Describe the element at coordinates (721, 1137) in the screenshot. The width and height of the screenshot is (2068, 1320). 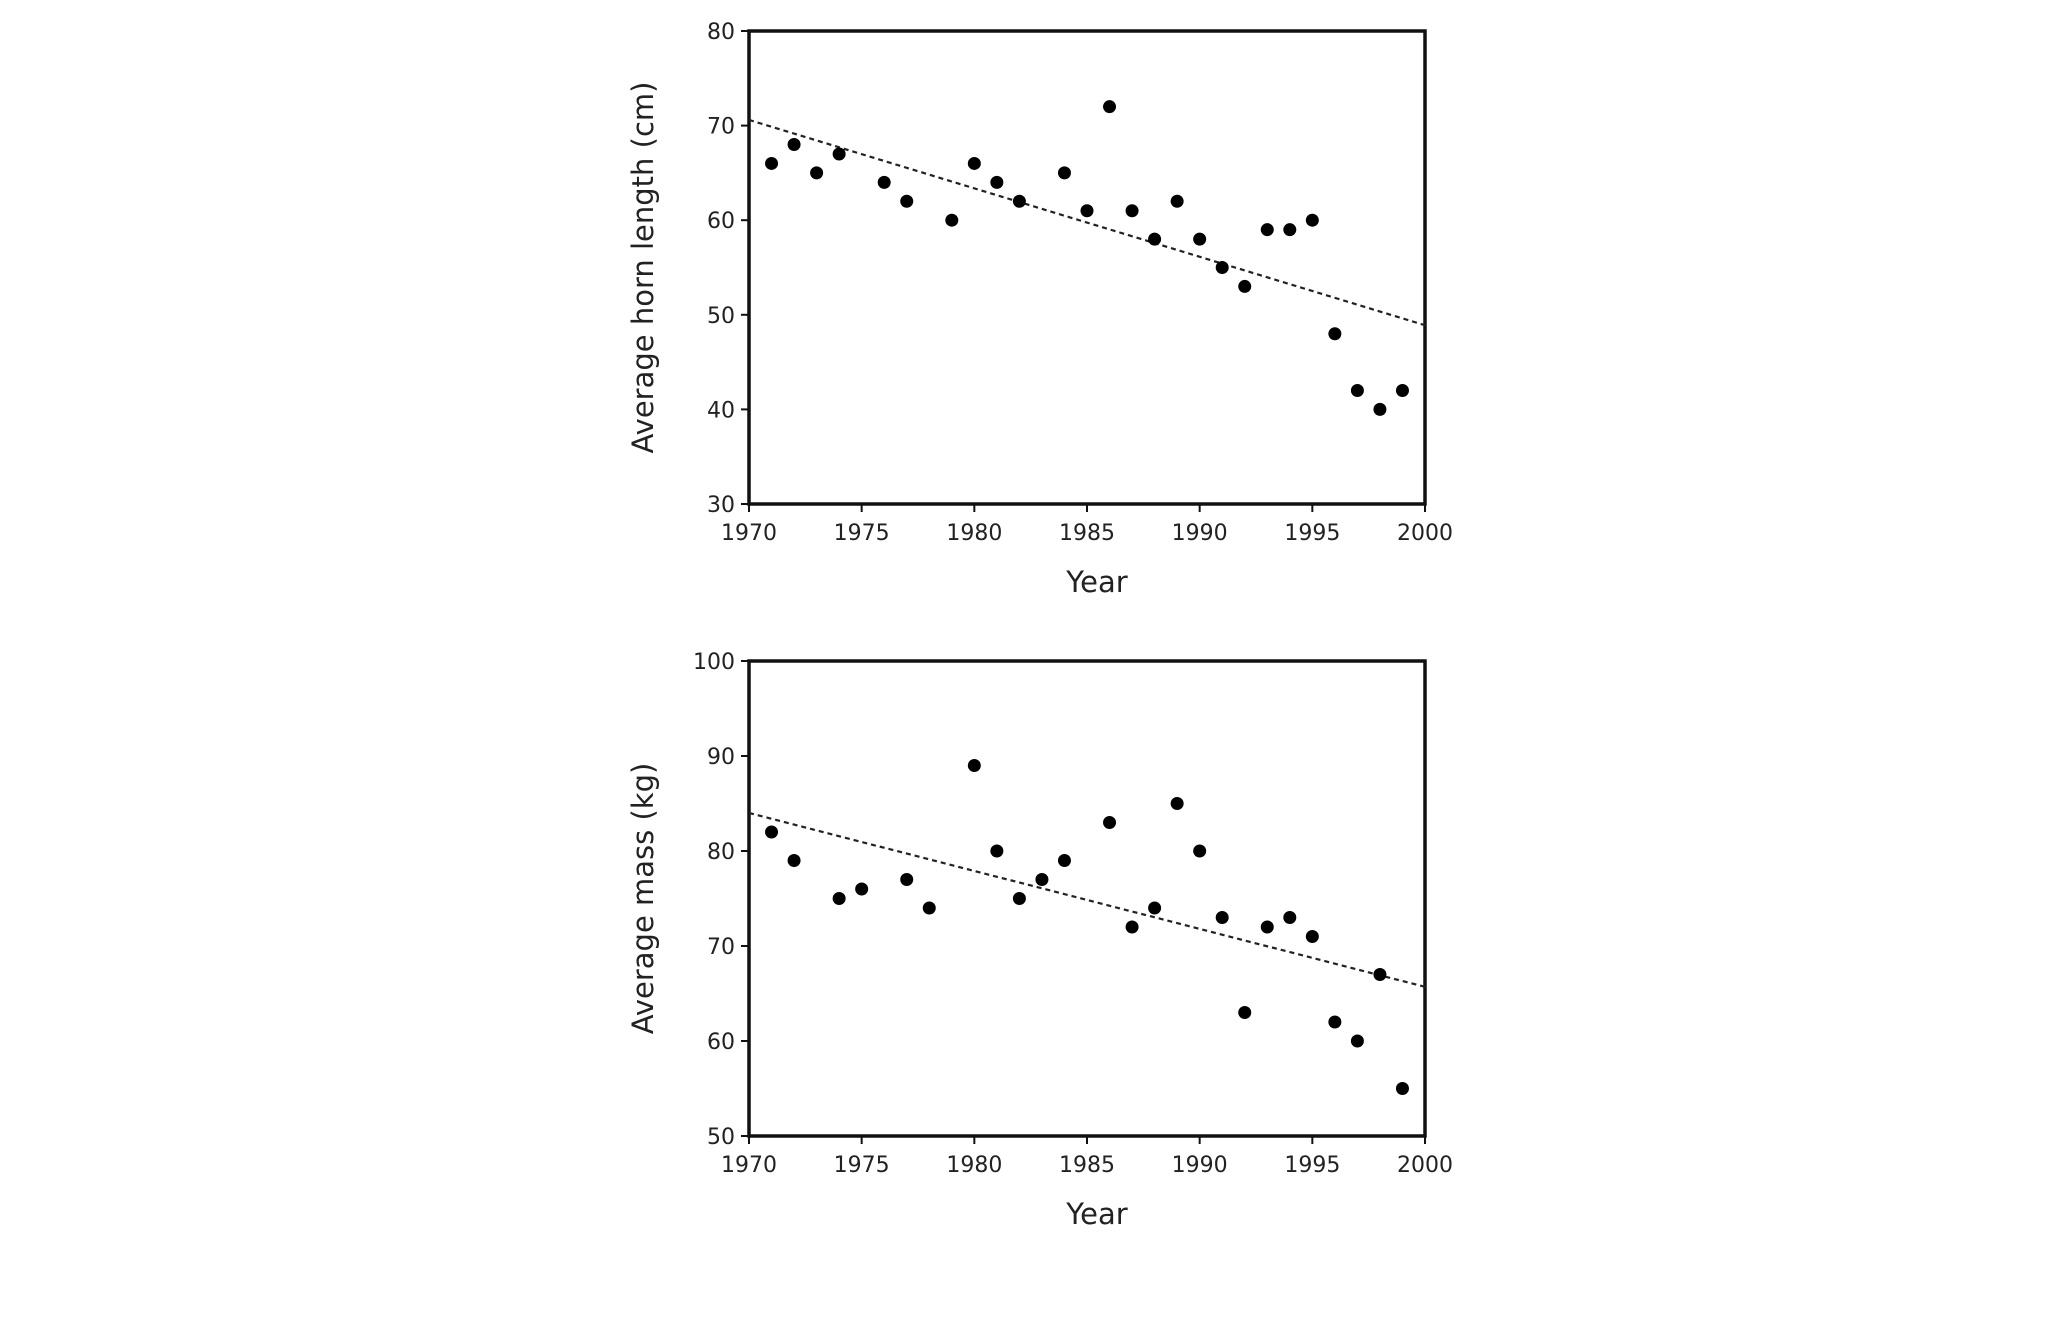
I see `mass-y-tick-label: 50` at that location.